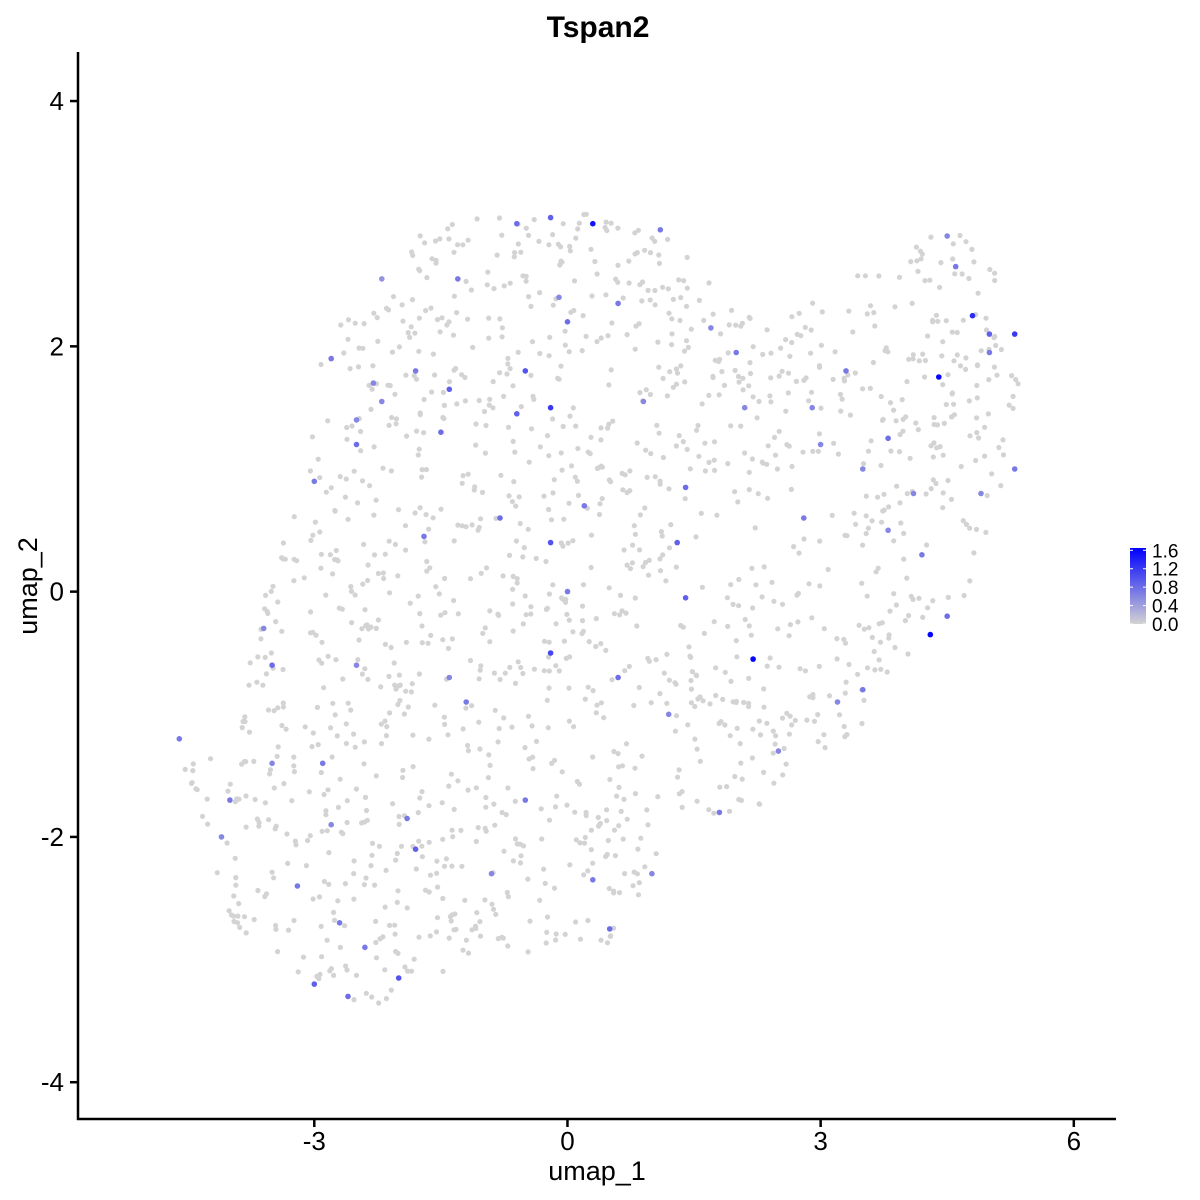 This screenshot has width=1200, height=1200. I want to click on chart-title: Tspan2, so click(598, 27).